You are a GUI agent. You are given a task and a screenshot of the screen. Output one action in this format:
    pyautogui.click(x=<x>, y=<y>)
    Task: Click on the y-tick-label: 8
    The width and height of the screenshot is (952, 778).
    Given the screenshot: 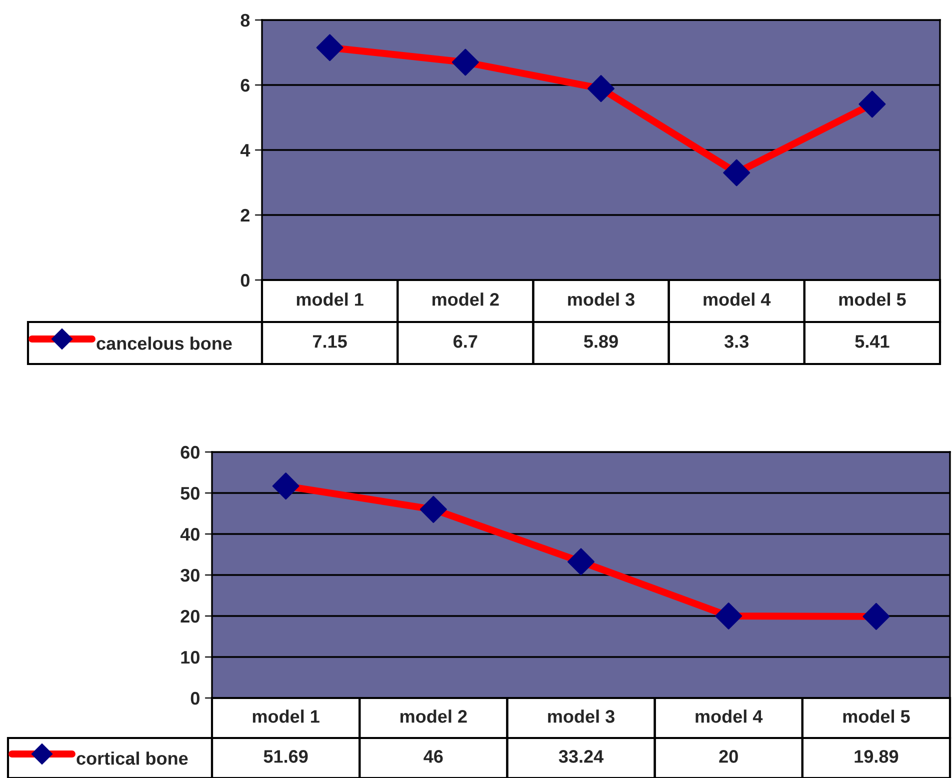 What is the action you would take?
    pyautogui.click(x=245, y=20)
    